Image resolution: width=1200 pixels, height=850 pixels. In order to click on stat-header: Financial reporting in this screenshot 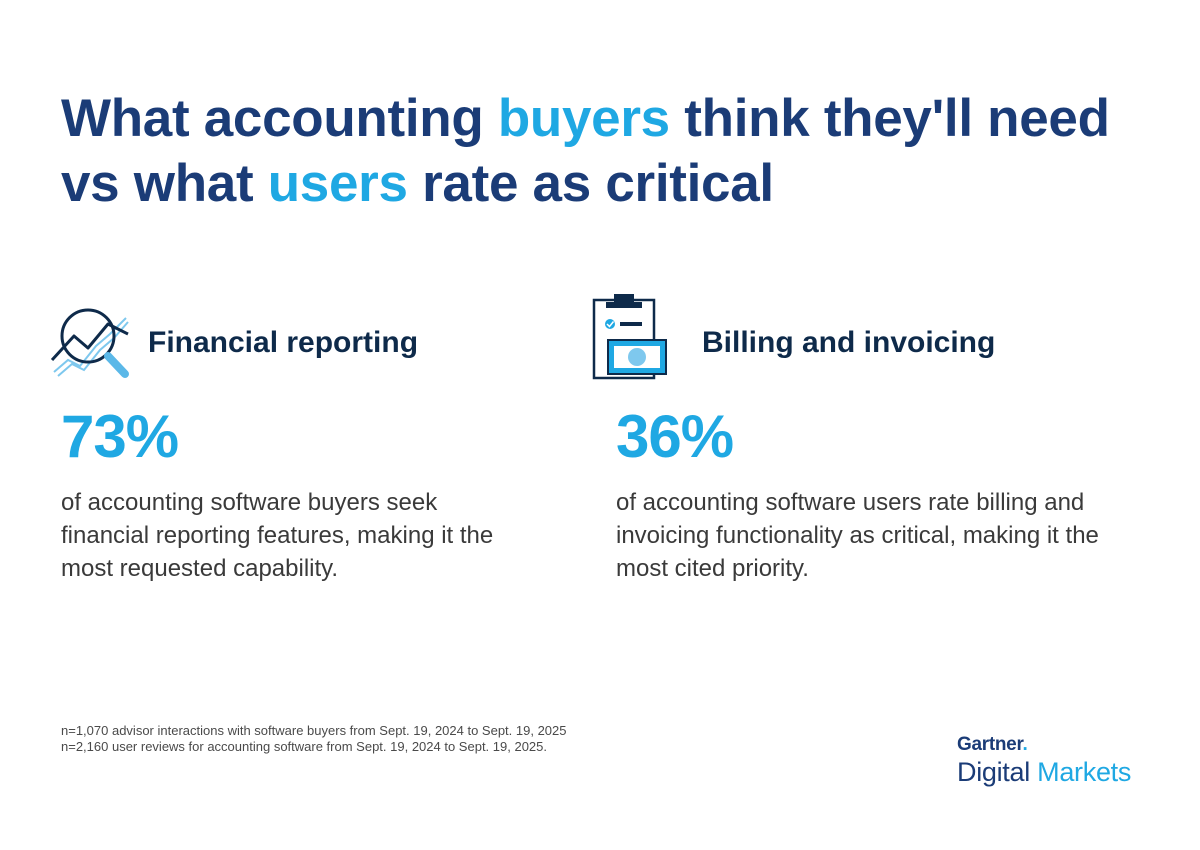, I will do `click(290, 337)`.